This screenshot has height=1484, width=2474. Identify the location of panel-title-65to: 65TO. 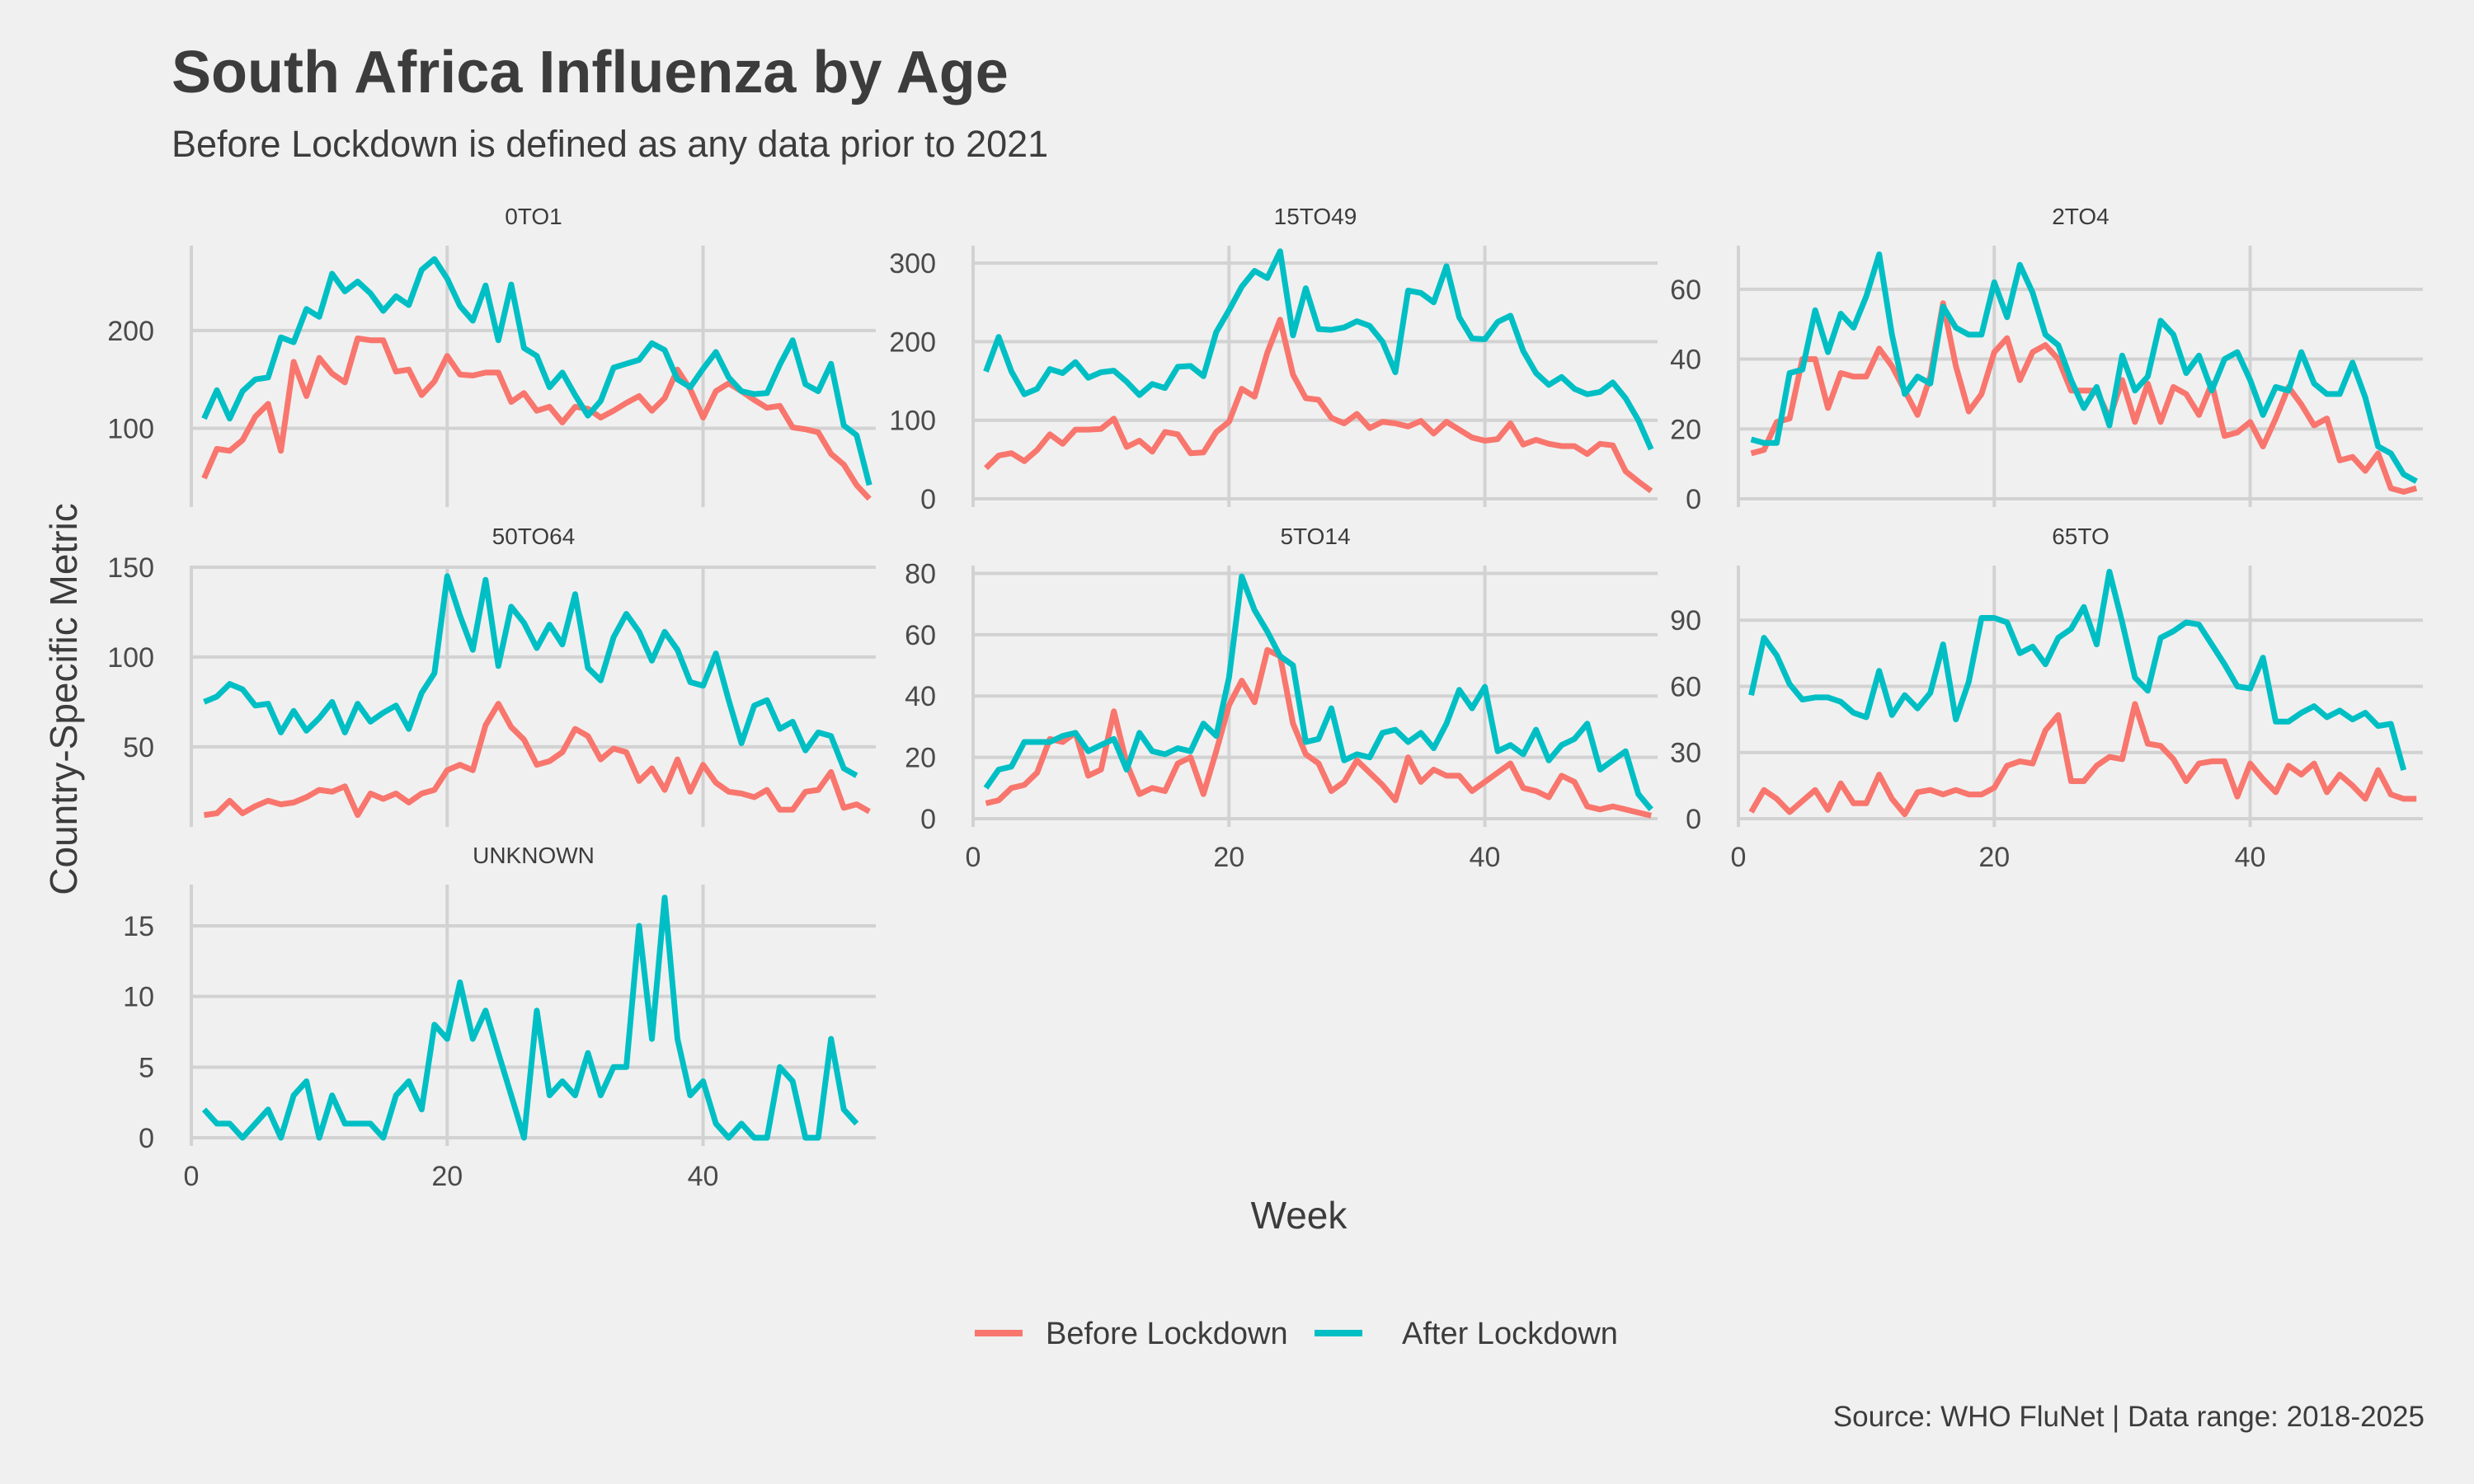
(2080, 536).